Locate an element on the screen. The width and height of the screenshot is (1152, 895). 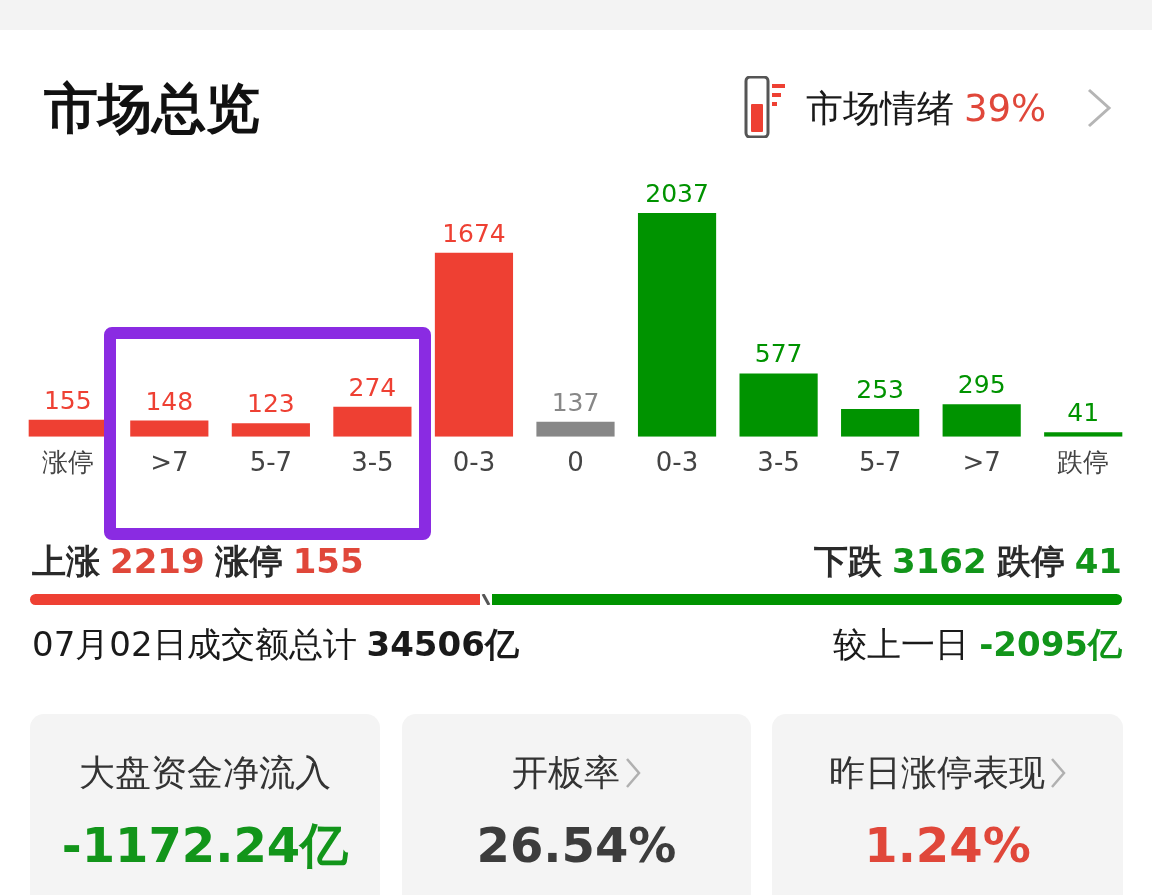
text: 较上一日 is located at coordinates (901, 644).